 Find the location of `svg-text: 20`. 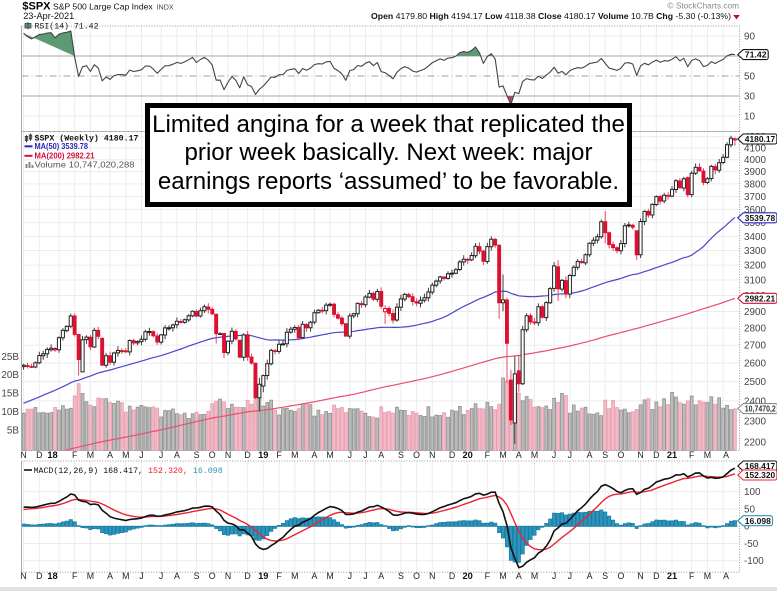

svg-text: 20 is located at coordinates (468, 455).